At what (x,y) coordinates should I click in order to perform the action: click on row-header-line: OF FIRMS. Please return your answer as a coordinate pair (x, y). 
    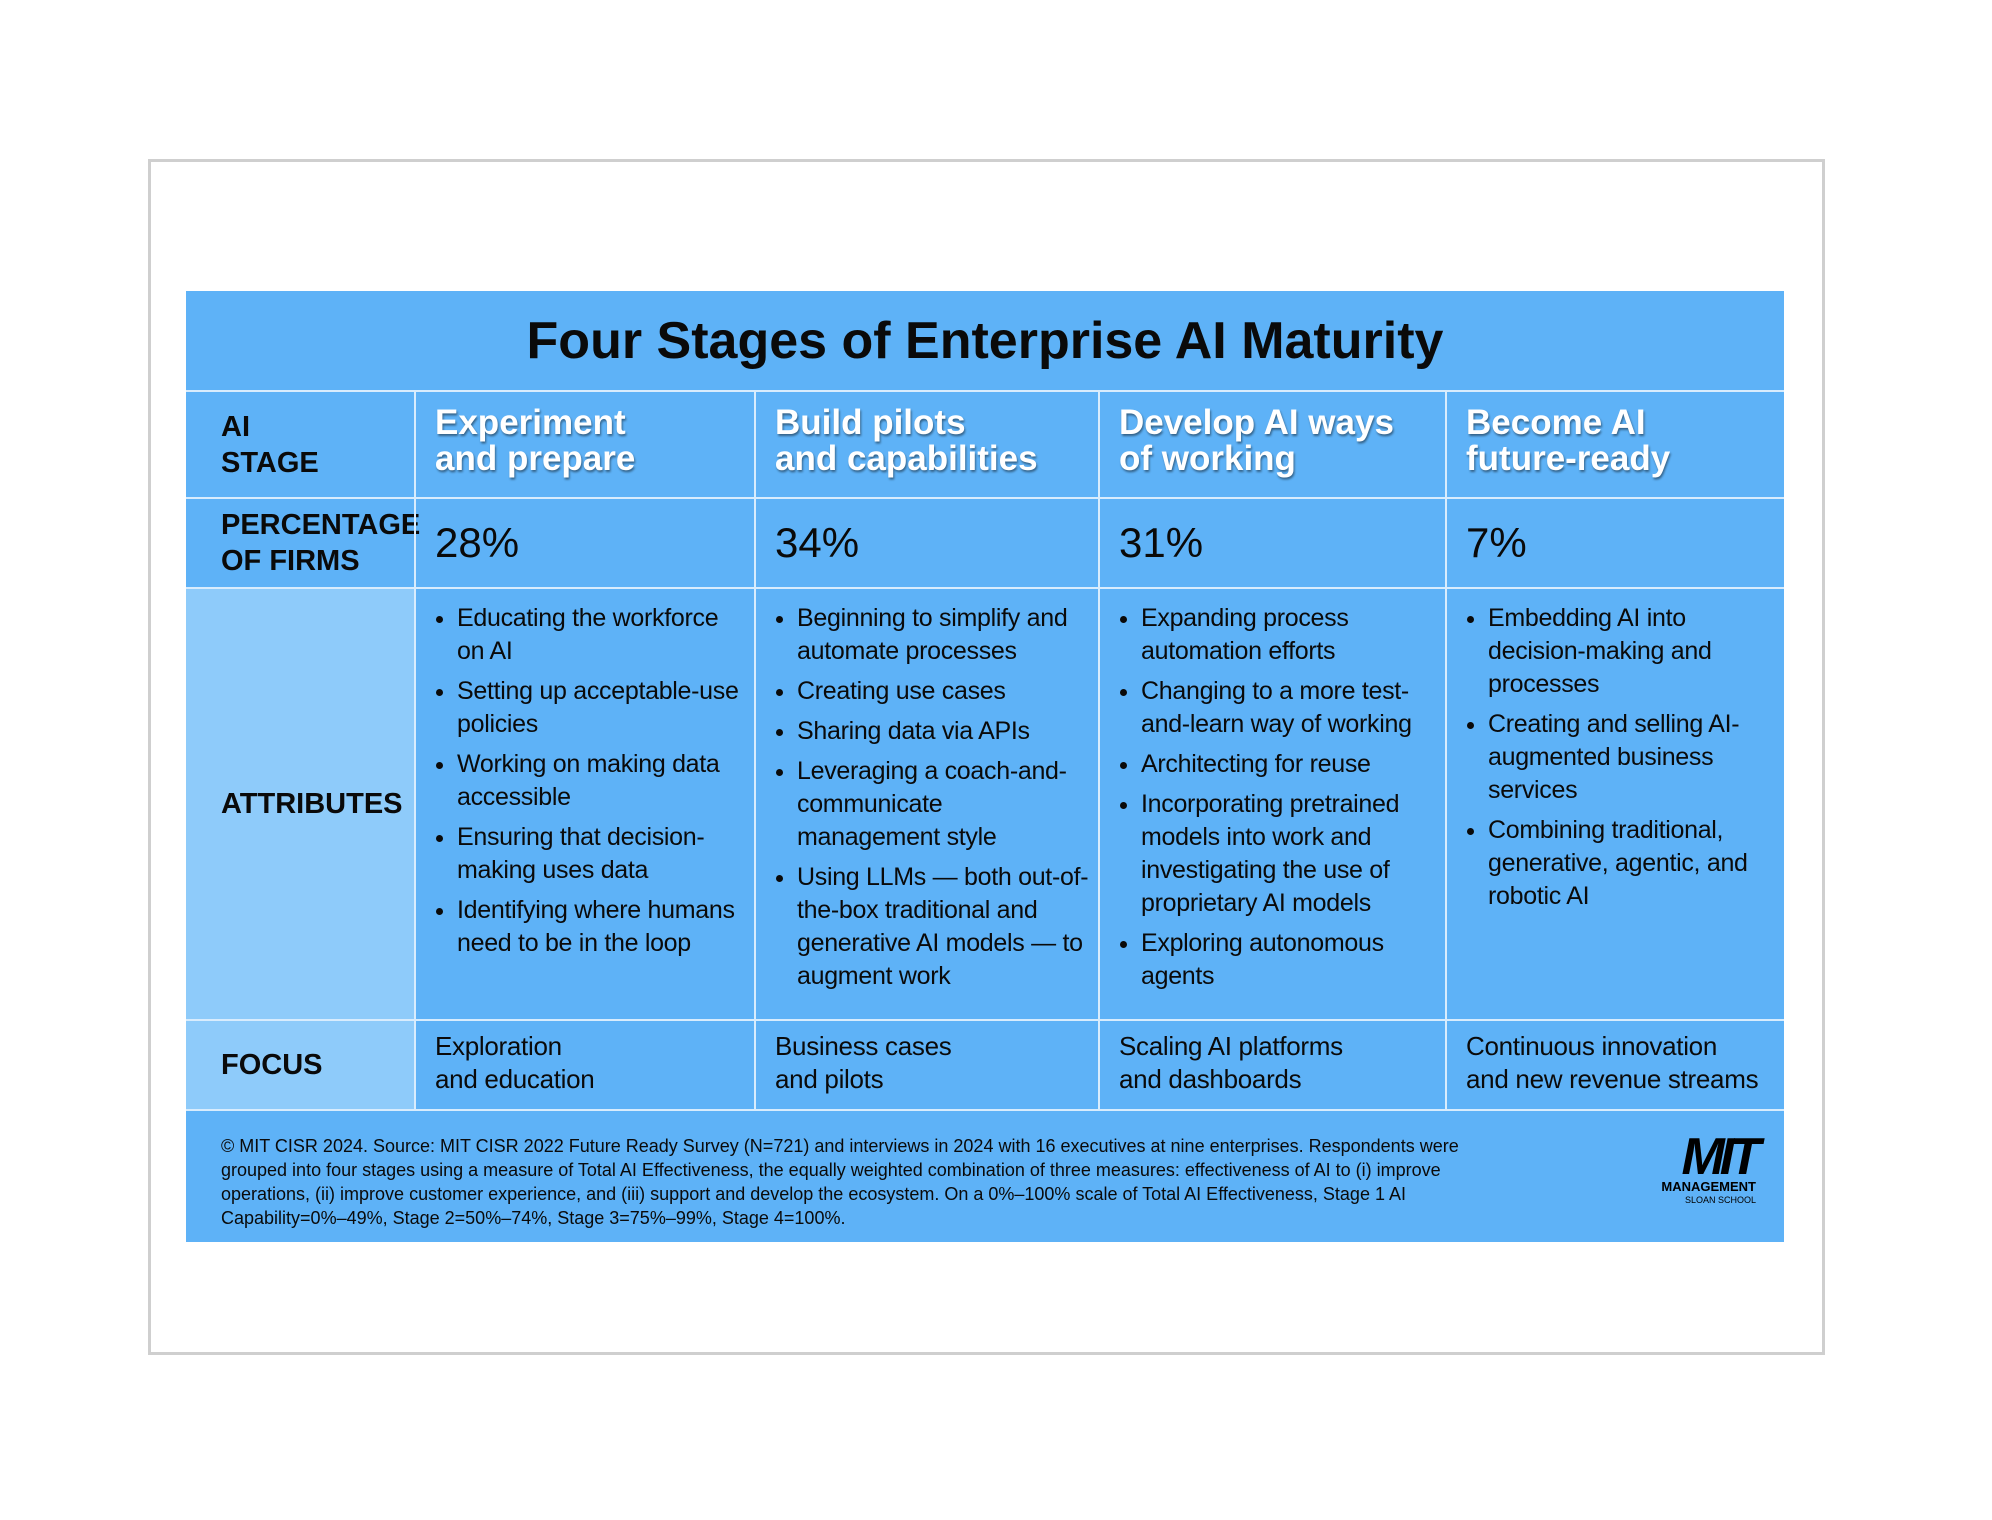
    Looking at the image, I should click on (290, 561).